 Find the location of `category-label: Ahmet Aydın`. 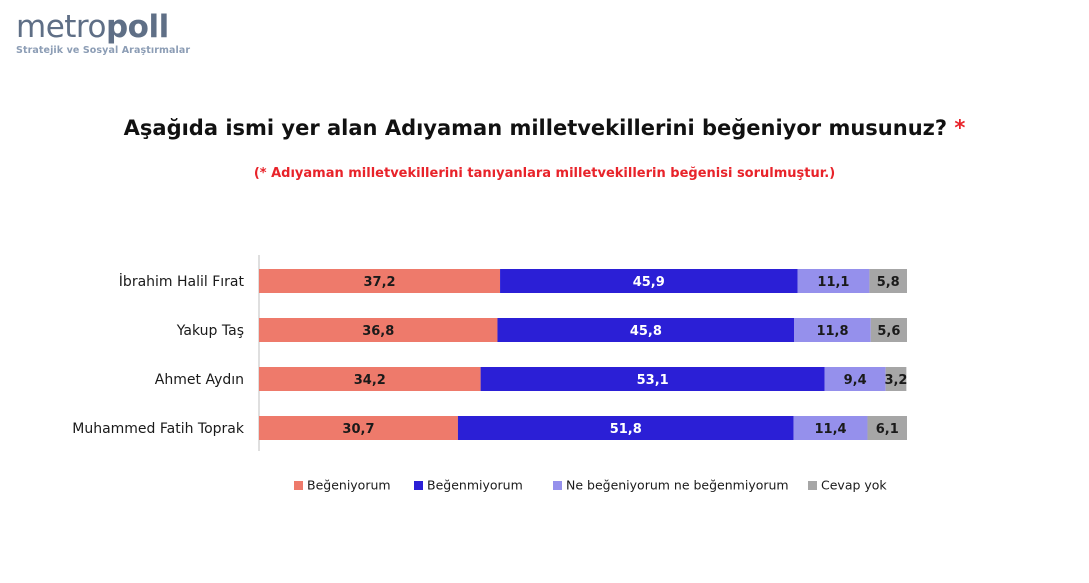

category-label: Ahmet Aydın is located at coordinates (199, 380).